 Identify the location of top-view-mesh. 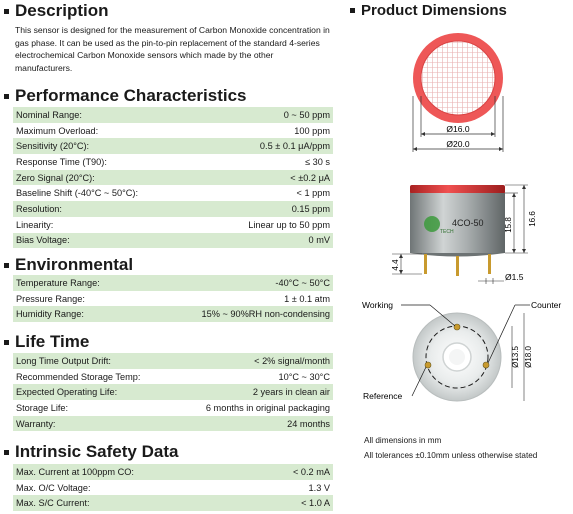
(458, 78).